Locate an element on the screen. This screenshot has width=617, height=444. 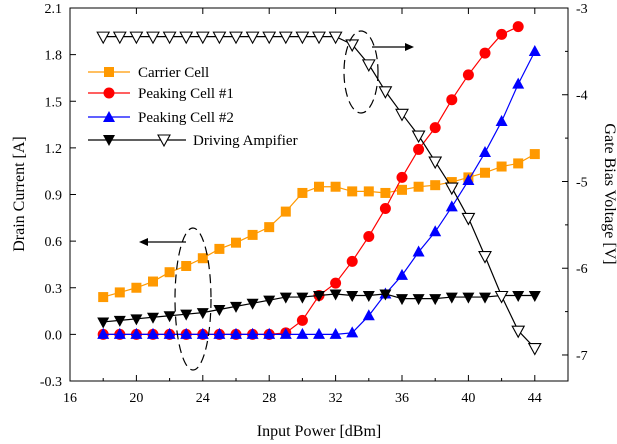
x-tick-label: 44 is located at coordinates (535, 398).